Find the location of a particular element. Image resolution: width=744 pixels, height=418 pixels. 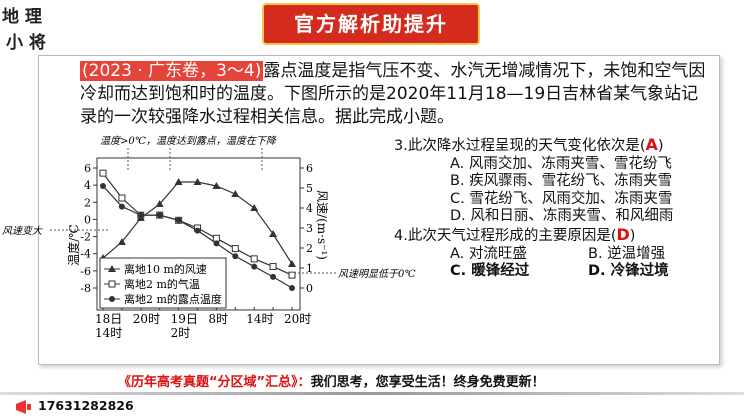

option: B. 疾风骤雨、雪花纷飞、冻雨夹雪 is located at coordinates (561, 181).